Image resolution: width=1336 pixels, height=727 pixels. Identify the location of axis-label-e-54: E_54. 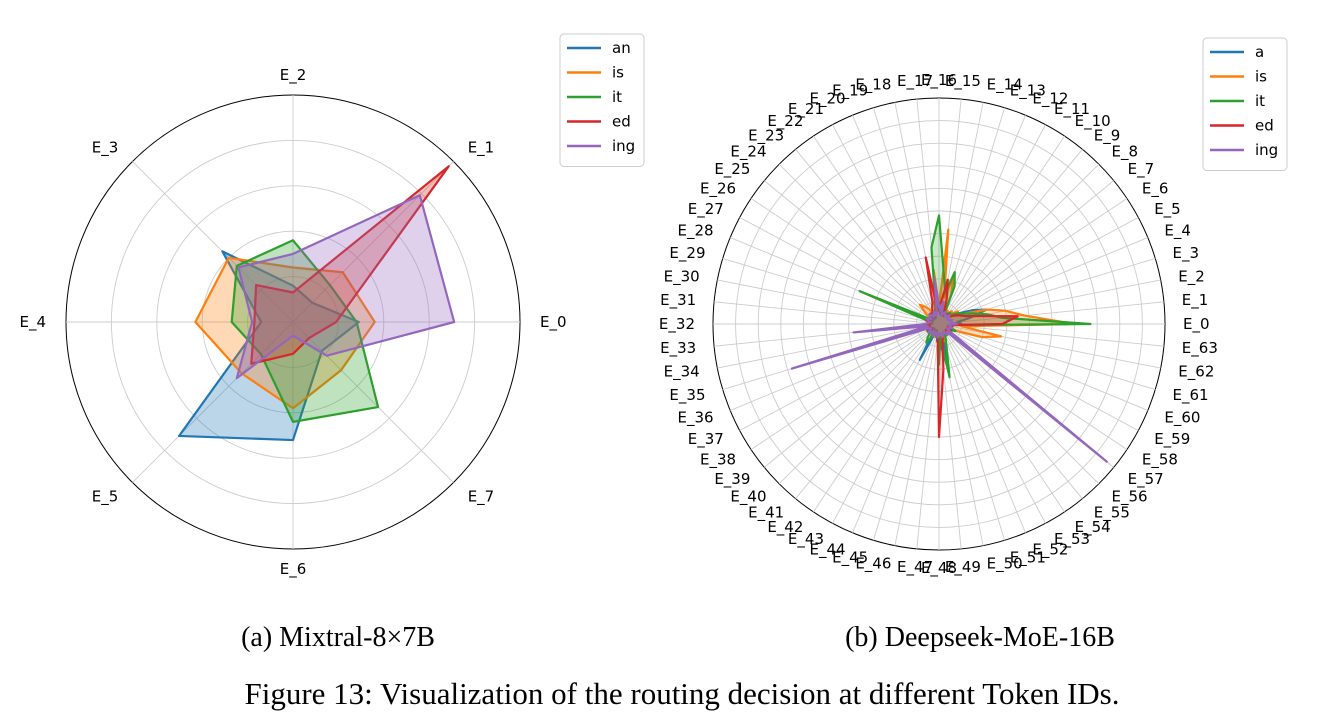
(1093, 527).